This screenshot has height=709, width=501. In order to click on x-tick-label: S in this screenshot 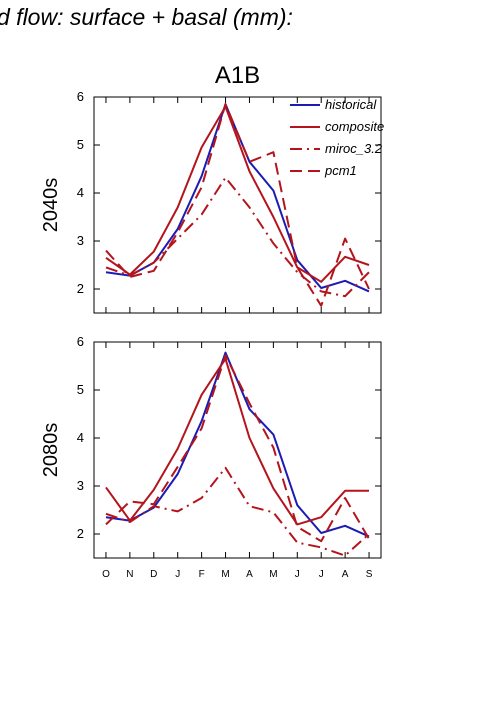, I will do `click(369, 574)`.